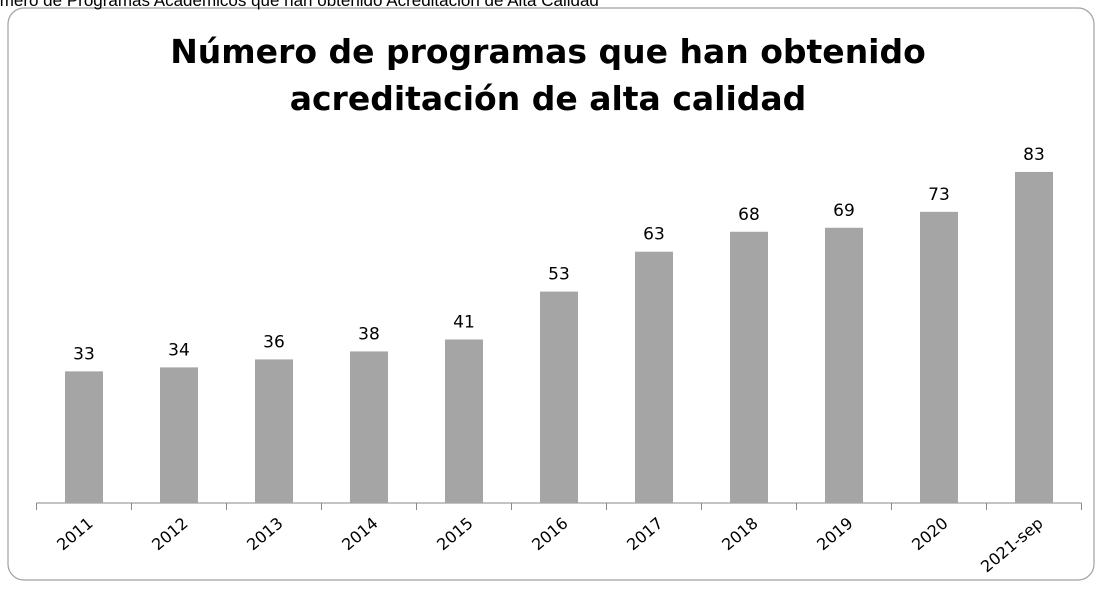 This screenshot has width=1097, height=596. Describe the element at coordinates (654, 235) in the screenshot. I see `data-label: 63` at that location.